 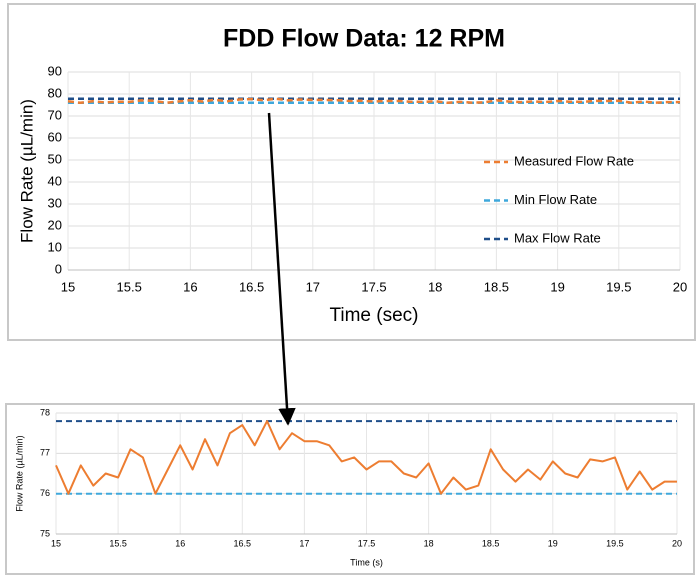 I want to click on zoom-arrow, so click(x=281, y=269).